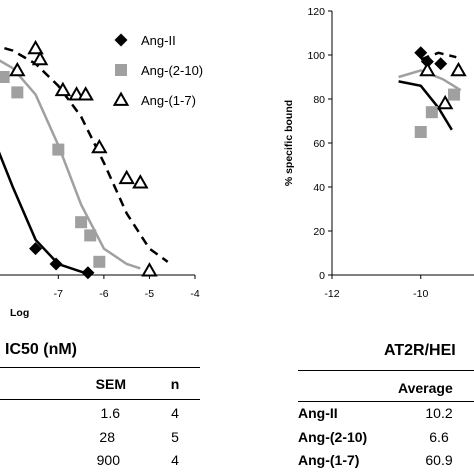 The height and width of the screenshot is (474, 474). What do you see at coordinates (175, 460) in the screenshot?
I see `left-table-row3-n: 4` at bounding box center [175, 460].